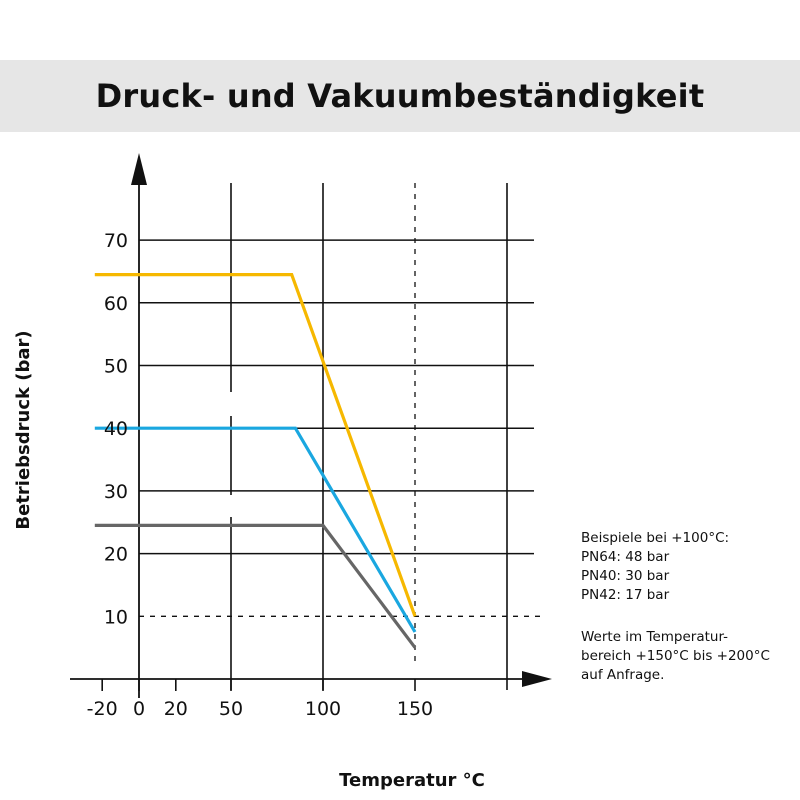 Image resolution: width=800 pixels, height=800 pixels. I want to click on examples-line-3: PN40: 30 bar, so click(625, 576).